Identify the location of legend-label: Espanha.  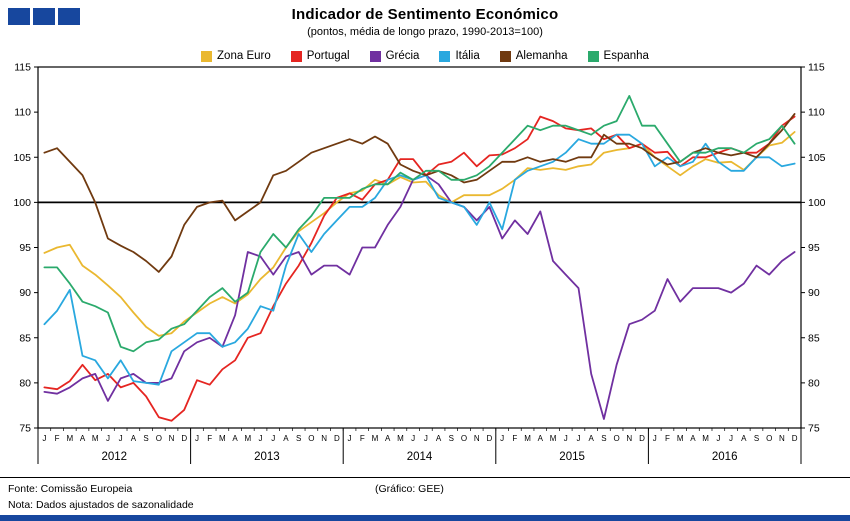
(626, 56).